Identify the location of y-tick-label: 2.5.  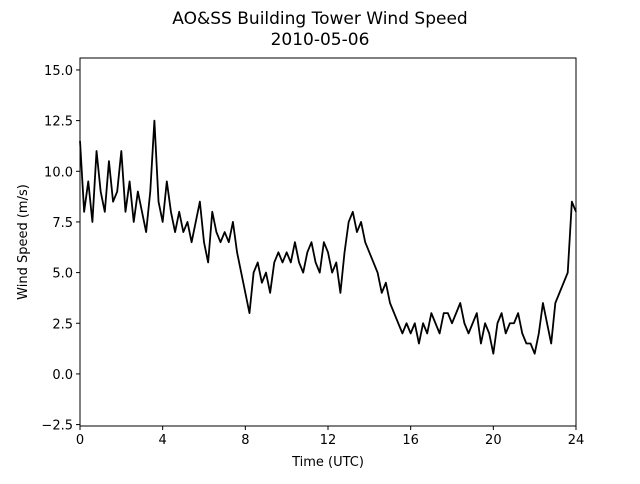
(62, 324).